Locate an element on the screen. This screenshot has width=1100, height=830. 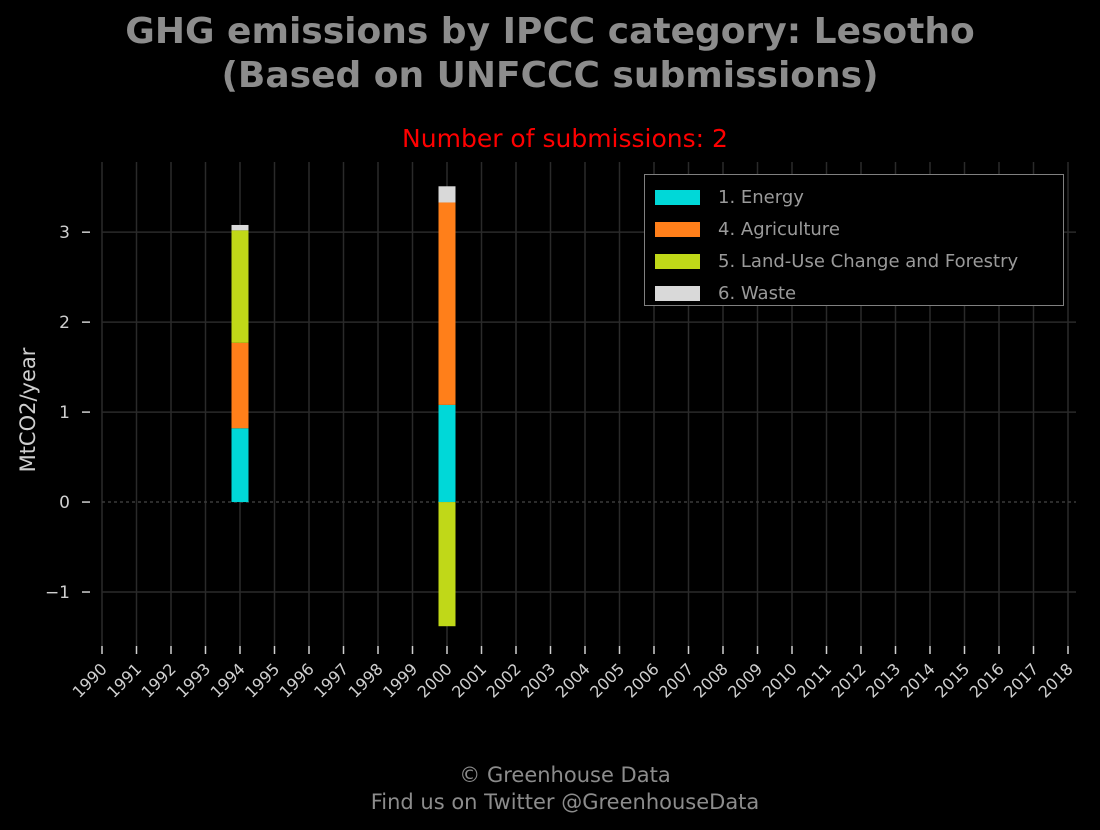
x-tick-label-1990: 1990 is located at coordinates (90, 680).